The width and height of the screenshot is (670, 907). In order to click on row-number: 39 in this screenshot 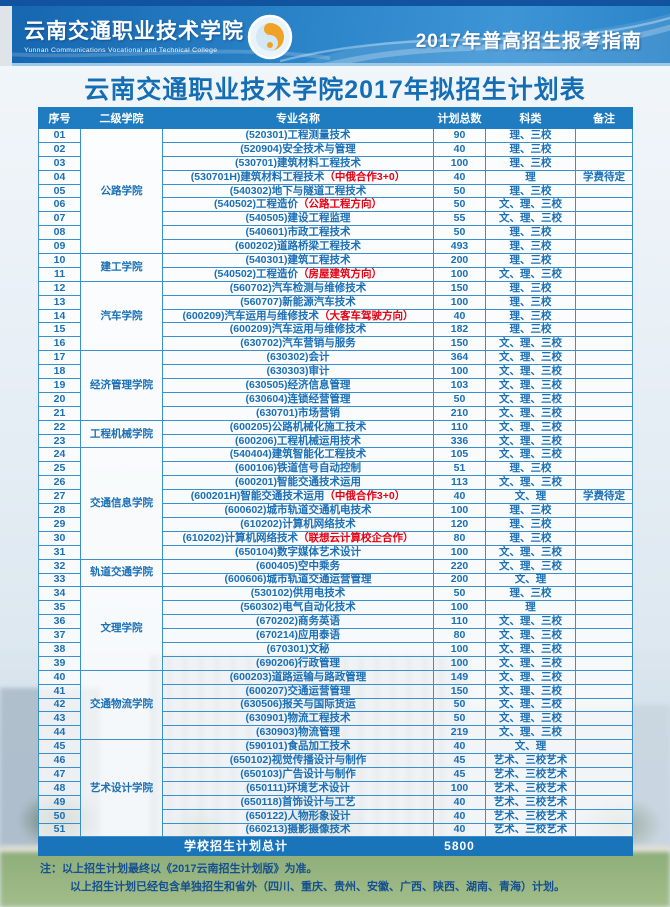, I will do `click(59, 663)`.